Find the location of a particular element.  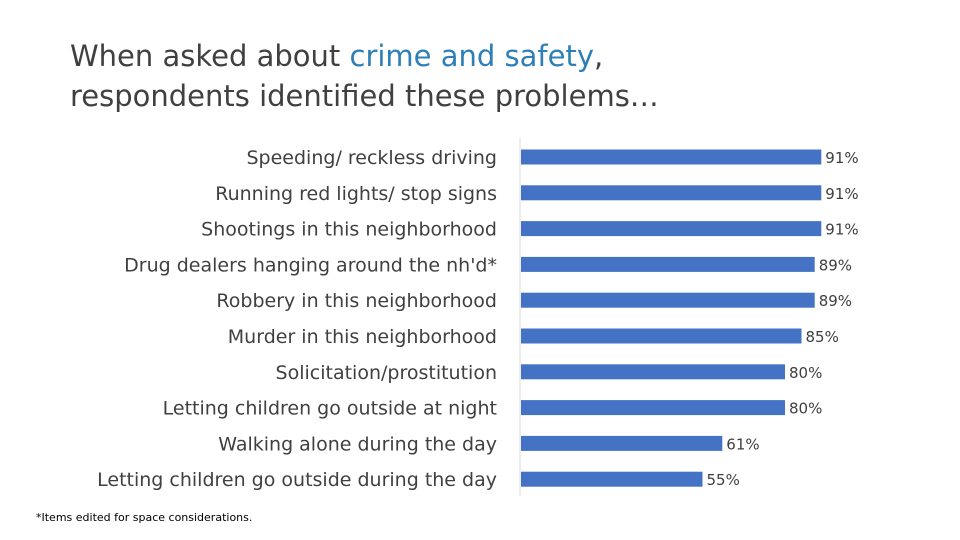

category-label: Walking alone during the day is located at coordinates (357, 444).